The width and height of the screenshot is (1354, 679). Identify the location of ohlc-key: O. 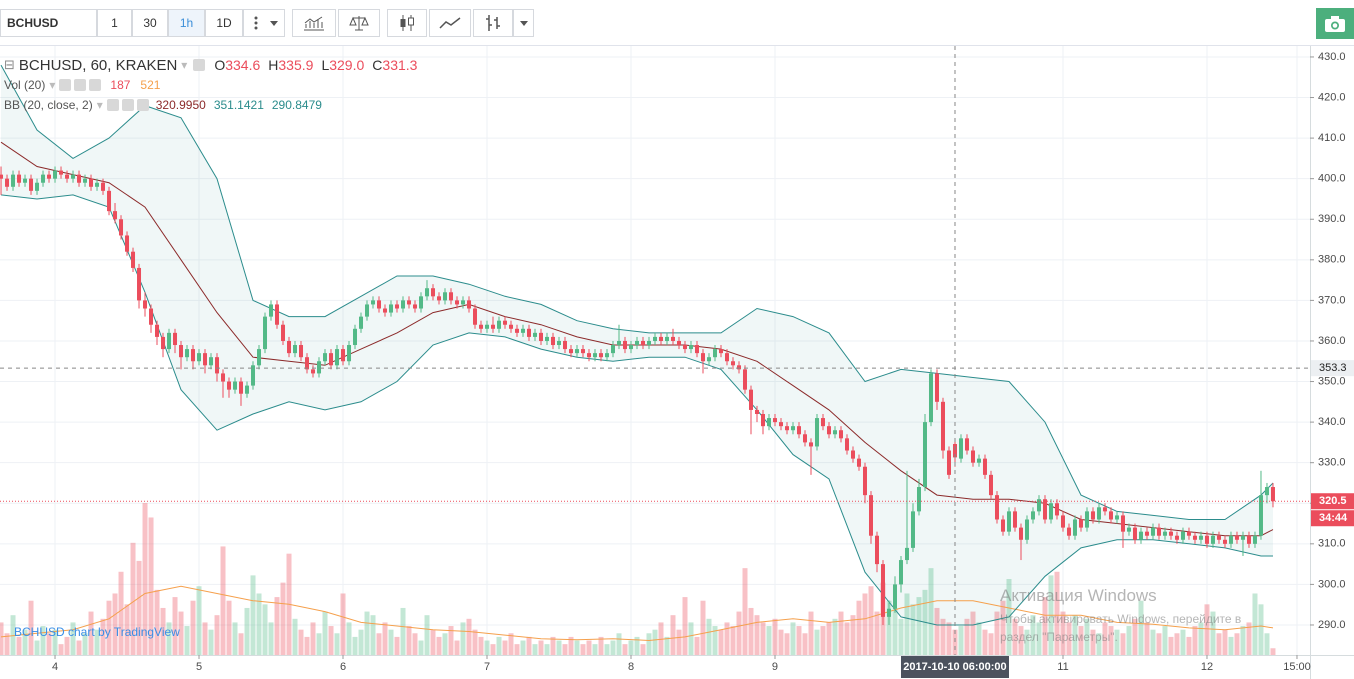
(220, 65).